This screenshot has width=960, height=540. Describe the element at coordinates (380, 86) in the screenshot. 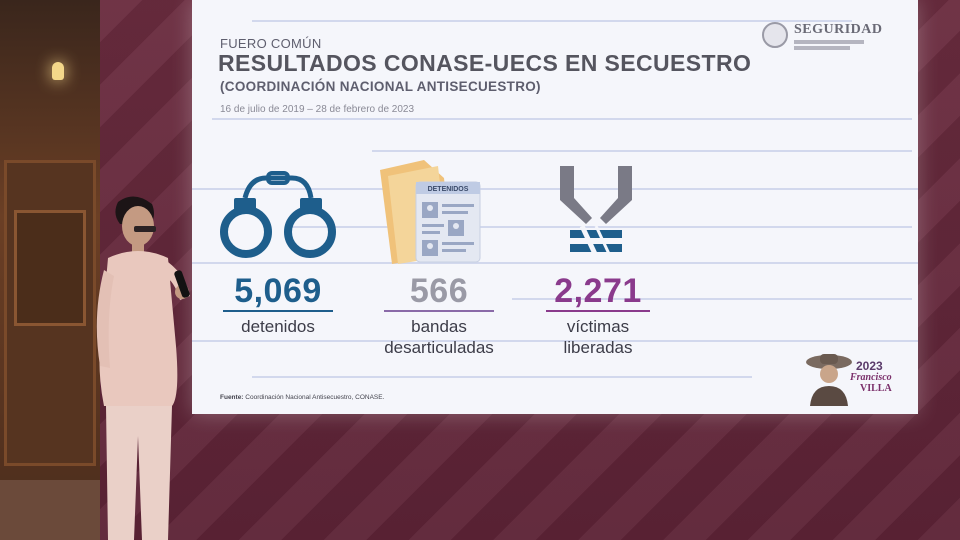

I see `slide-subtitle: (COORDINACIÓN NACIONAL ANTISECUESTRO)` at that location.